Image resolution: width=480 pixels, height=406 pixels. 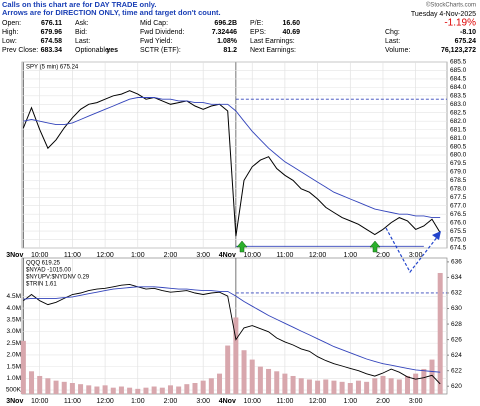 What do you see at coordinates (14, 296) in the screenshot?
I see `y-tick-label: 4.5M` at bounding box center [14, 296].